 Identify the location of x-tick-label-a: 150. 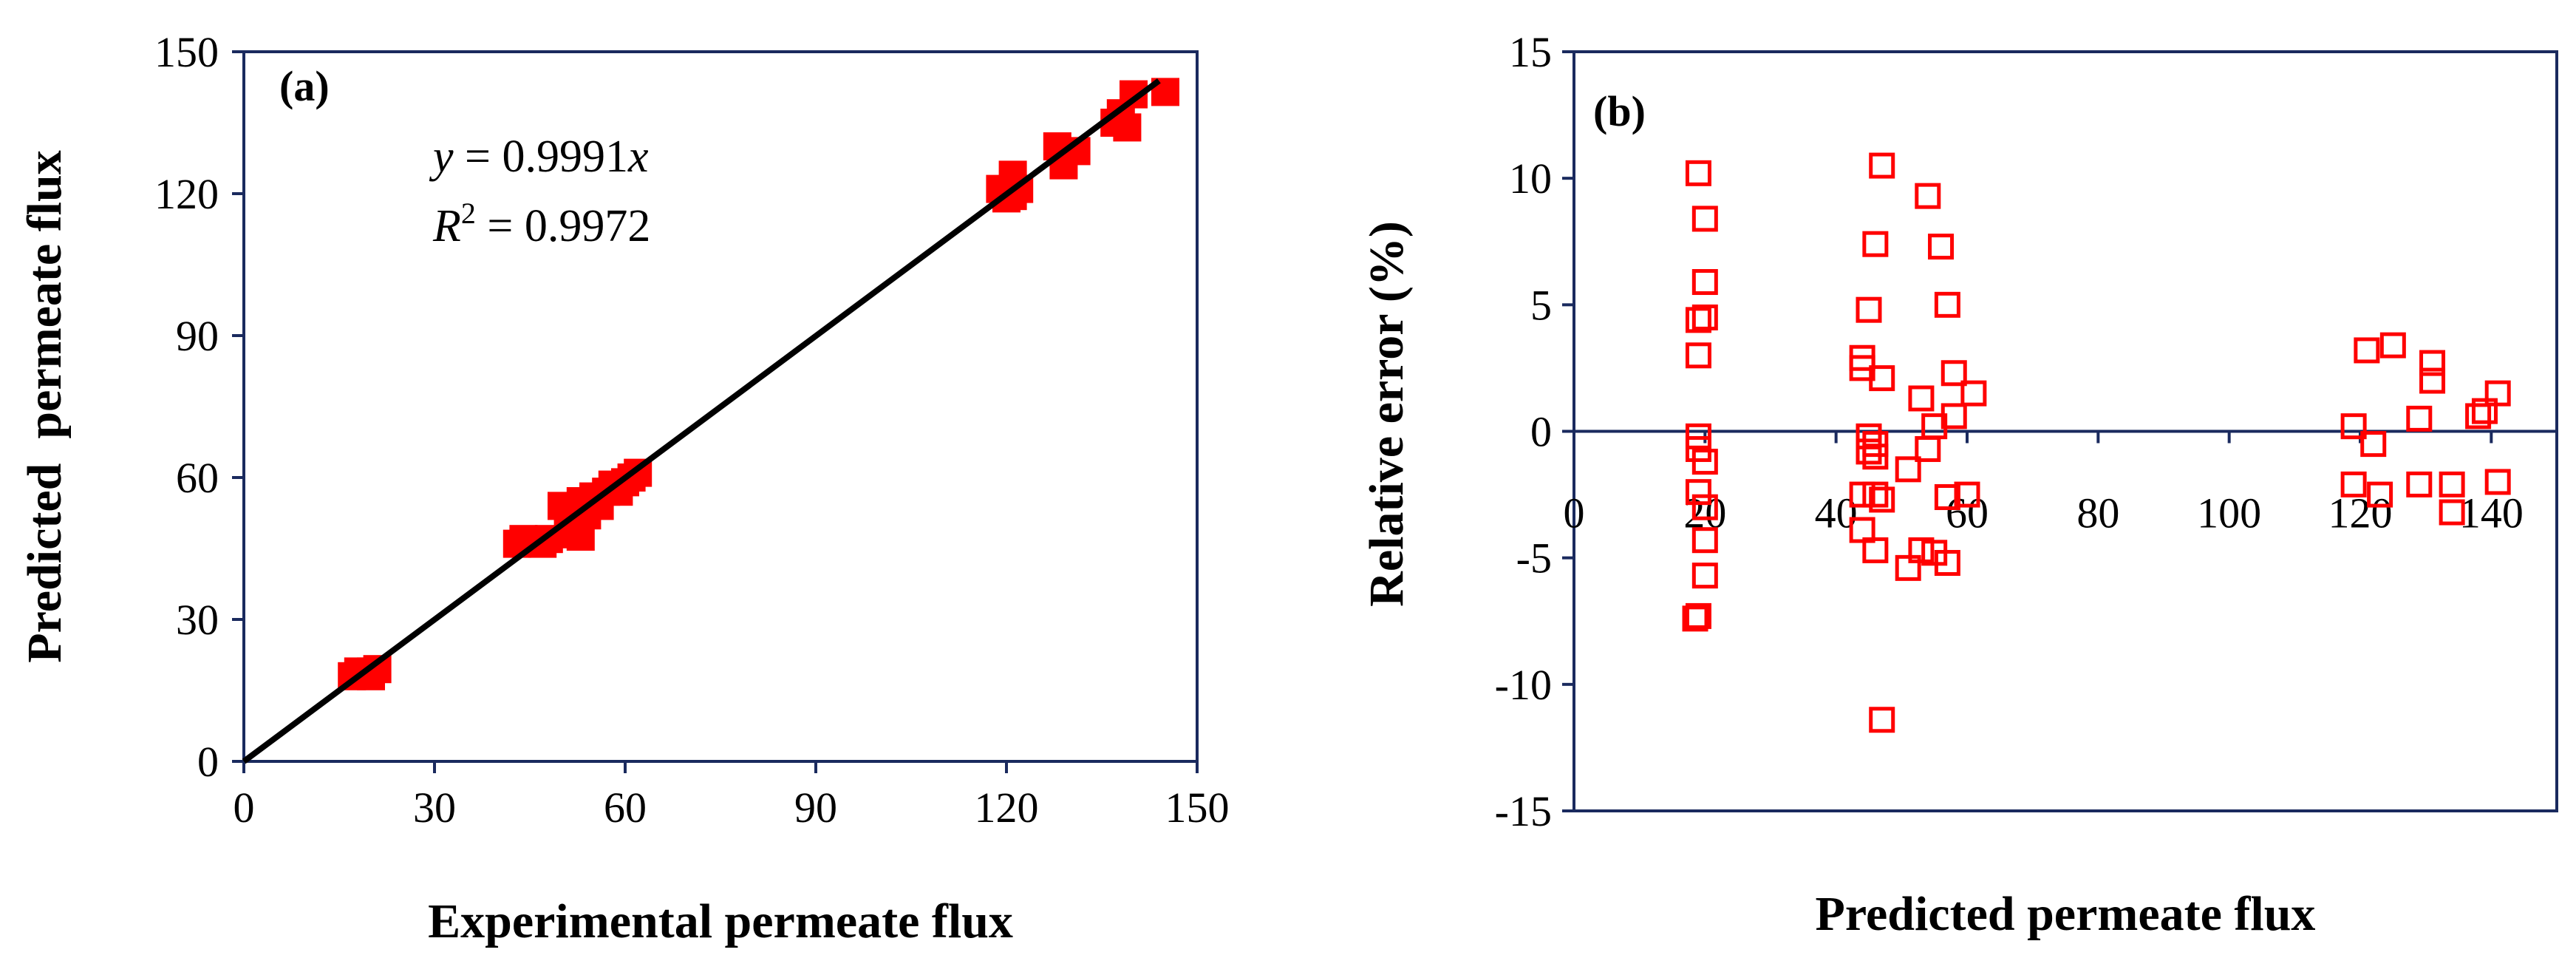
(1197, 808).